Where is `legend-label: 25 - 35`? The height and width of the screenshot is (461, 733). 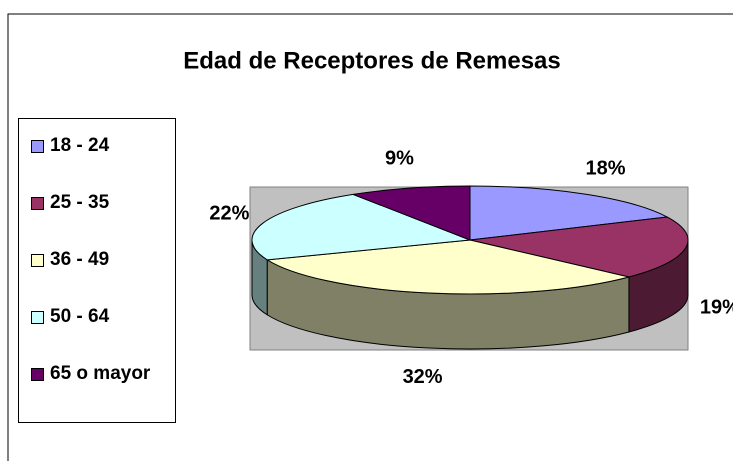 legend-label: 25 - 35 is located at coordinates (80, 202).